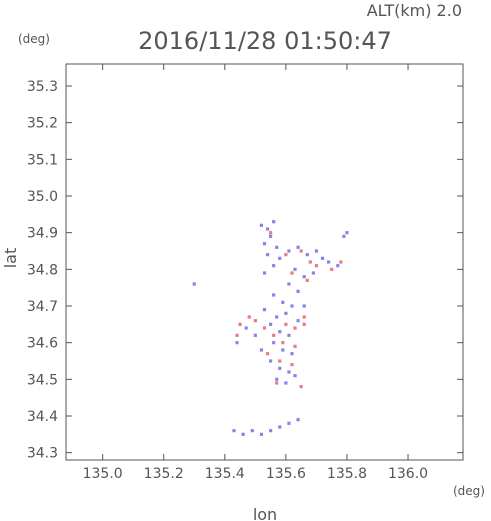 This screenshot has width=491, height=521. Describe the element at coordinates (42, 417) in the screenshot. I see `y-tick-label: 34.4` at that location.